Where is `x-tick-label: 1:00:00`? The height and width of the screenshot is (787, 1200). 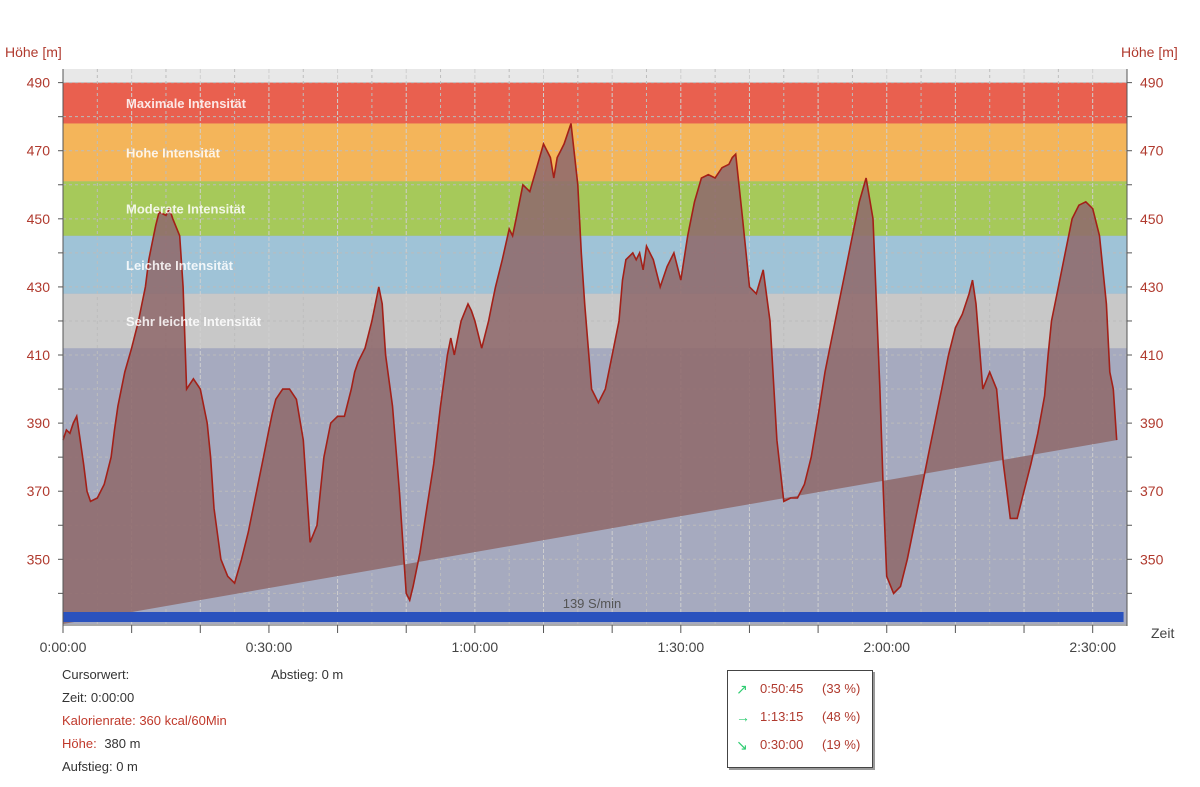 x-tick-label: 1:00:00 is located at coordinates (475, 647).